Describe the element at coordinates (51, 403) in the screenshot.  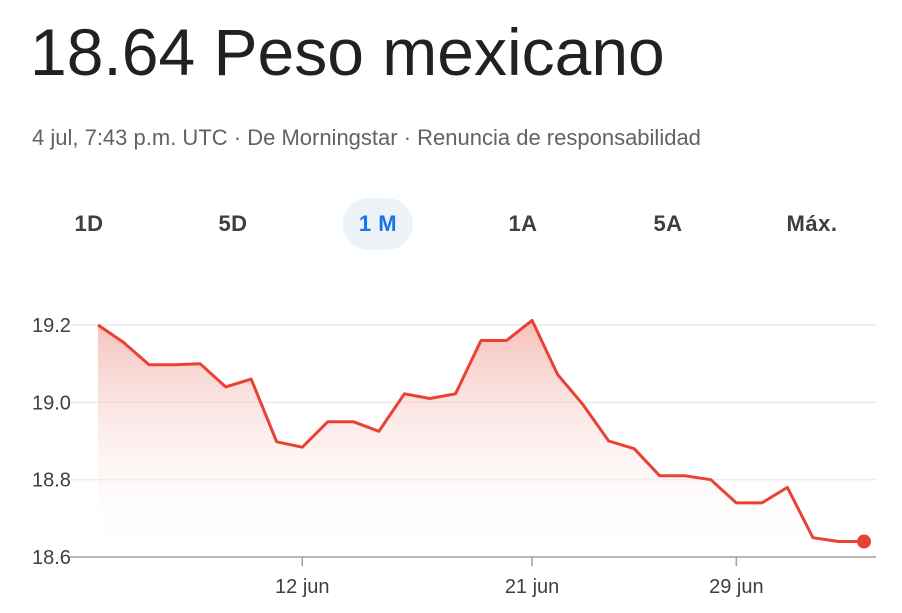
I see `y-tick-label: 19.0` at that location.